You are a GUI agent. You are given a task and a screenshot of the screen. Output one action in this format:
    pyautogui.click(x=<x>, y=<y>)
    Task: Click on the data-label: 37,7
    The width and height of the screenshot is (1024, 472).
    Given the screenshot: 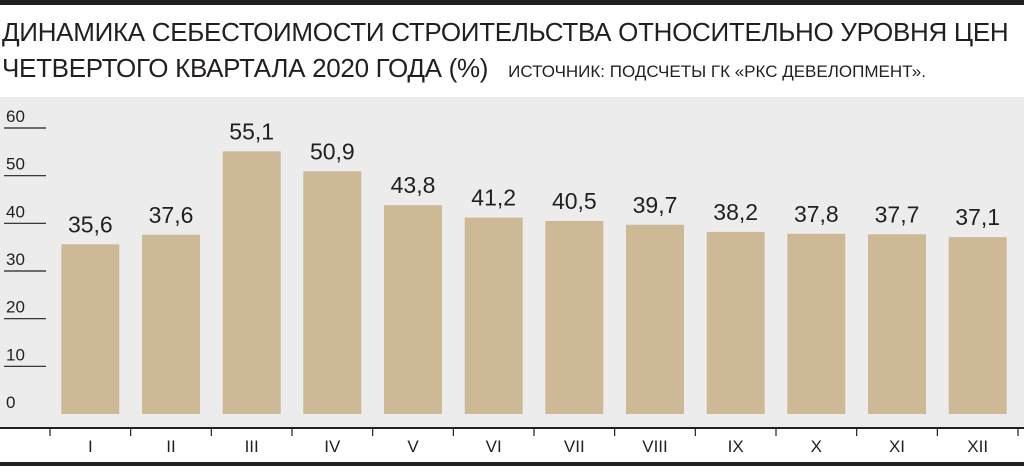 What is the action you would take?
    pyautogui.click(x=897, y=214)
    